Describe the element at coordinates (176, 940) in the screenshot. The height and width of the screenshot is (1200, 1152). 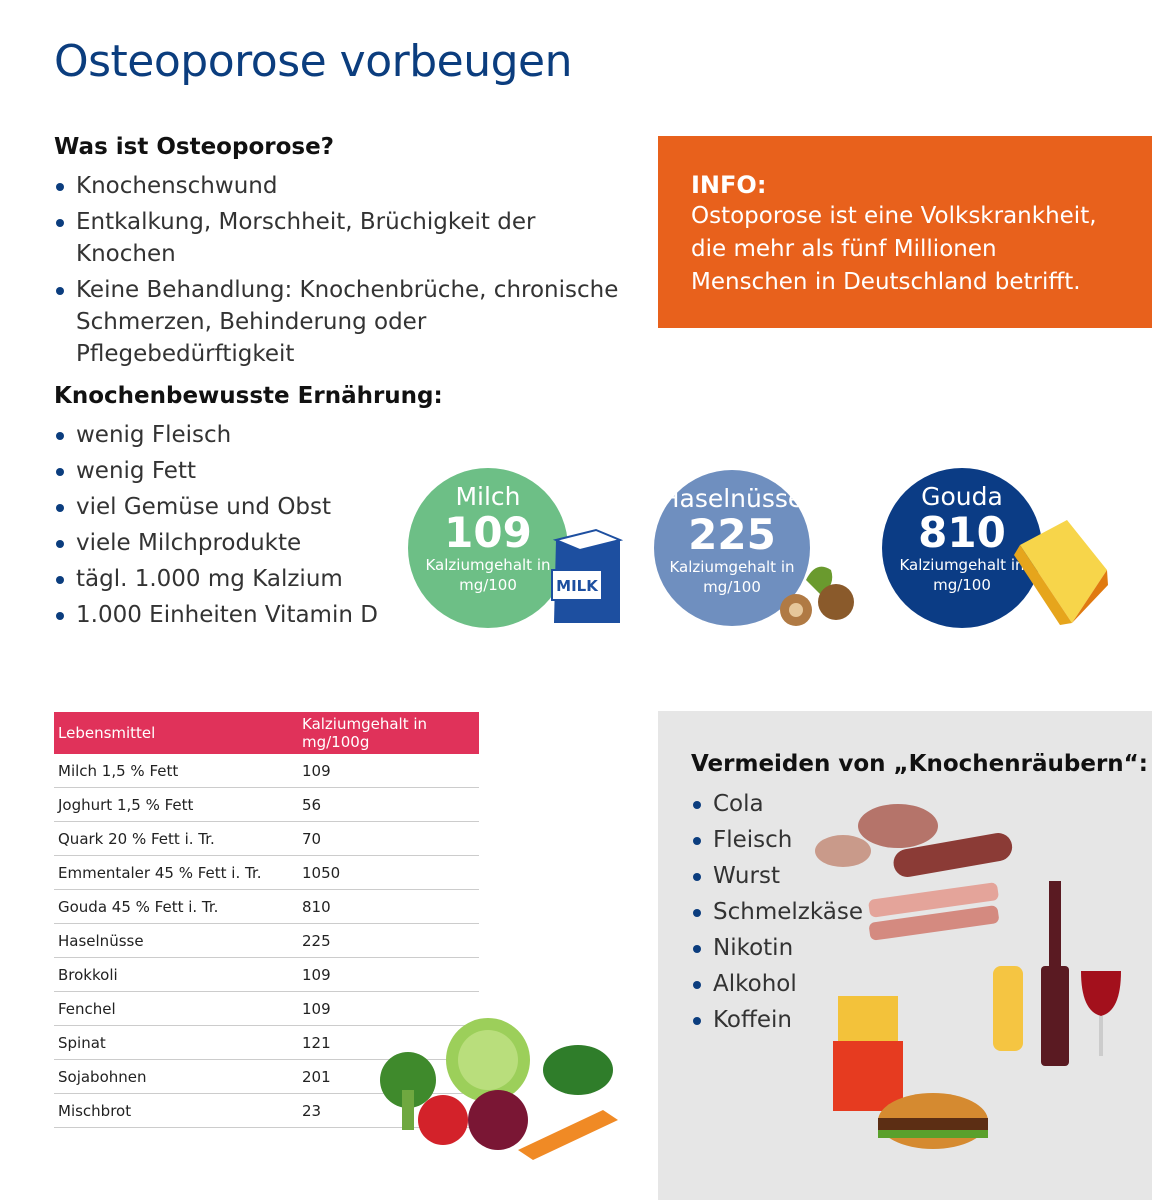
I see `food-cell: Haselnüsse` at that location.